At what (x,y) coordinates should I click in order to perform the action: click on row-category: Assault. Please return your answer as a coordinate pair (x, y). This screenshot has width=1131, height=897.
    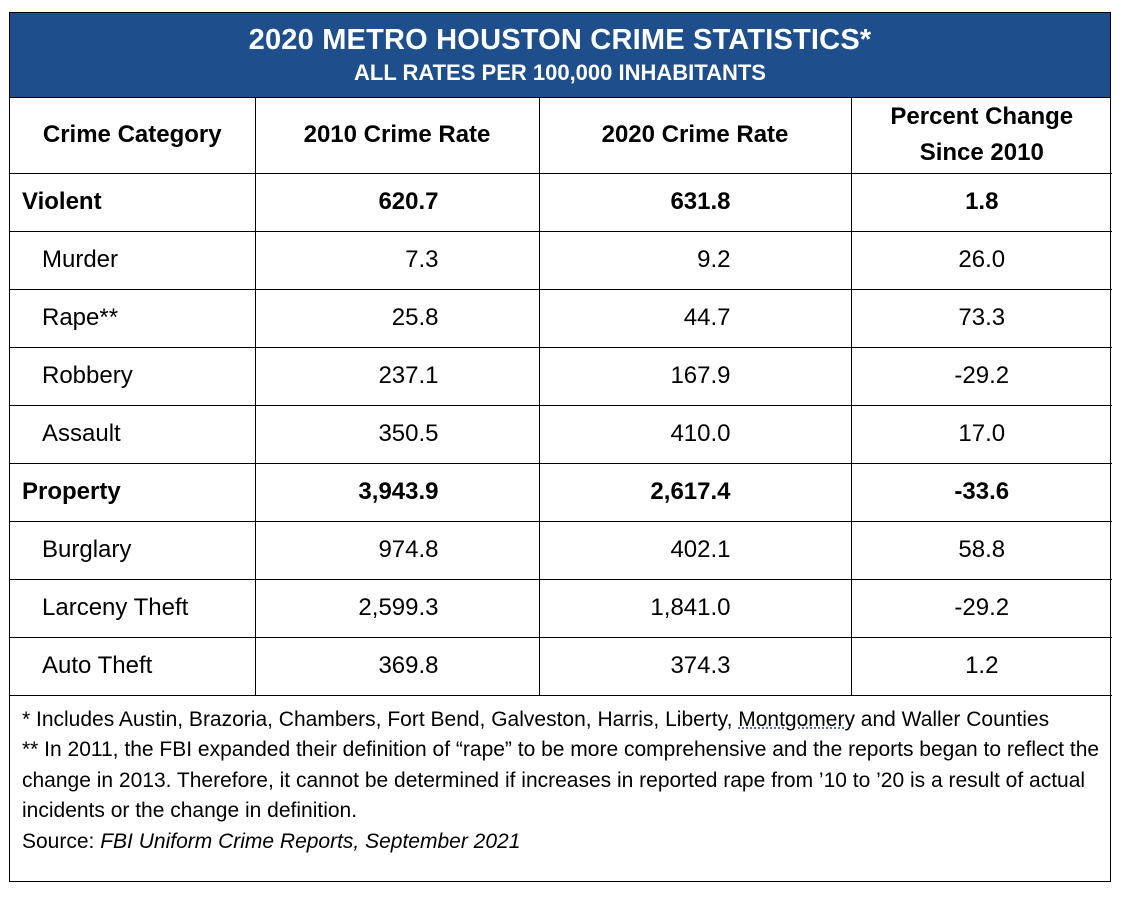
    Looking at the image, I should click on (133, 434).